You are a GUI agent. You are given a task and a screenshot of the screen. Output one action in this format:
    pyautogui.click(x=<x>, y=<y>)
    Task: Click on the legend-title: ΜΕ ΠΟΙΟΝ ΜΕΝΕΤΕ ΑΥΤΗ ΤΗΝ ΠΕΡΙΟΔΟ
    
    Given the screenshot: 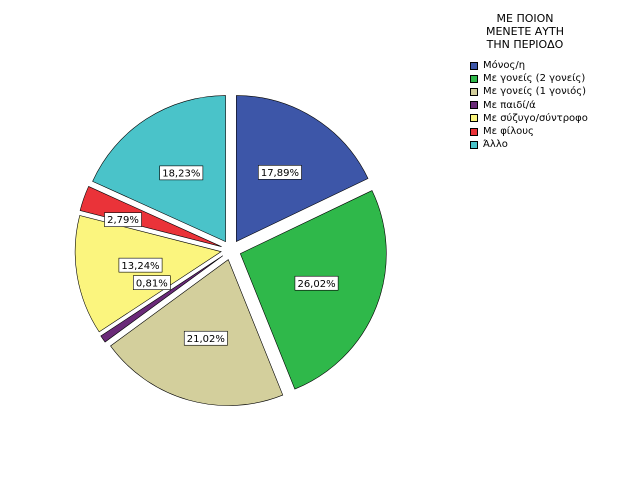 What is the action you would take?
    pyautogui.click(x=525, y=31)
    